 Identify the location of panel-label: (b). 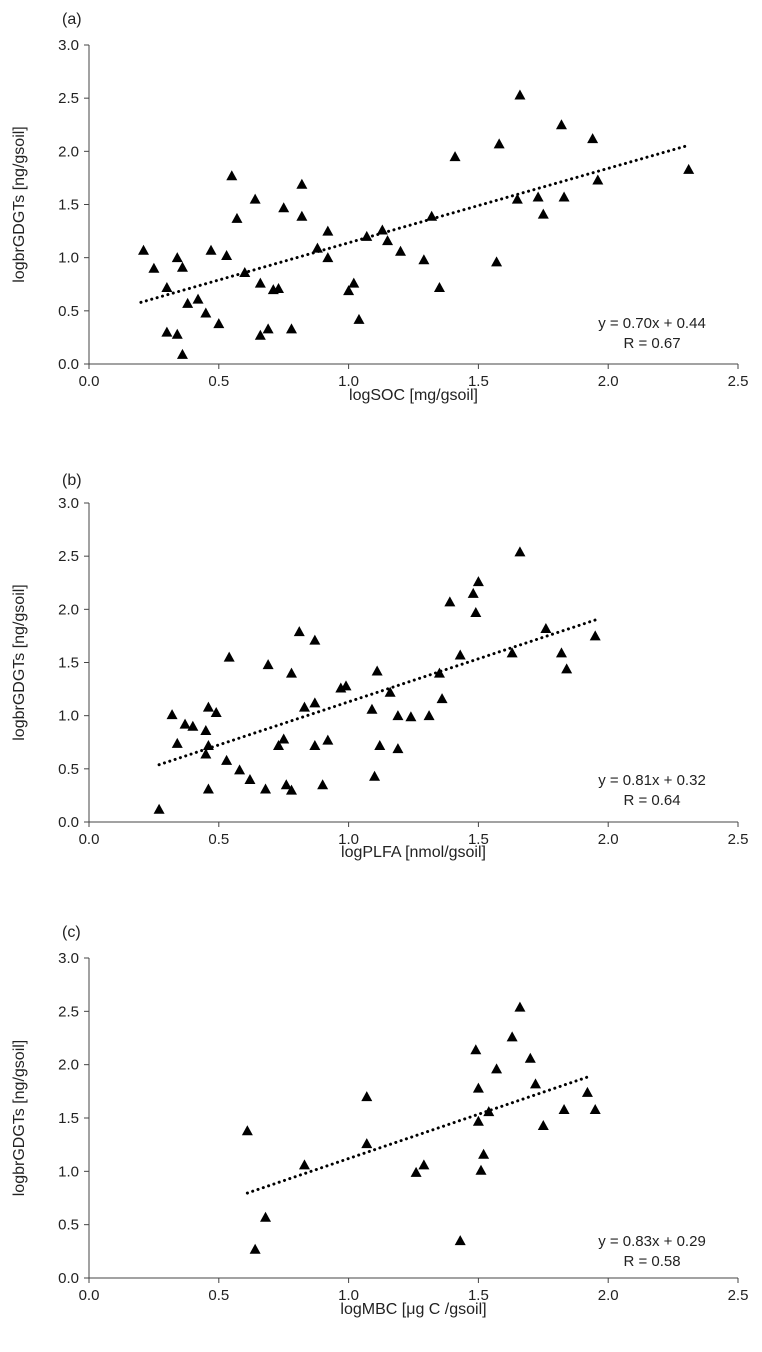
(72, 480).